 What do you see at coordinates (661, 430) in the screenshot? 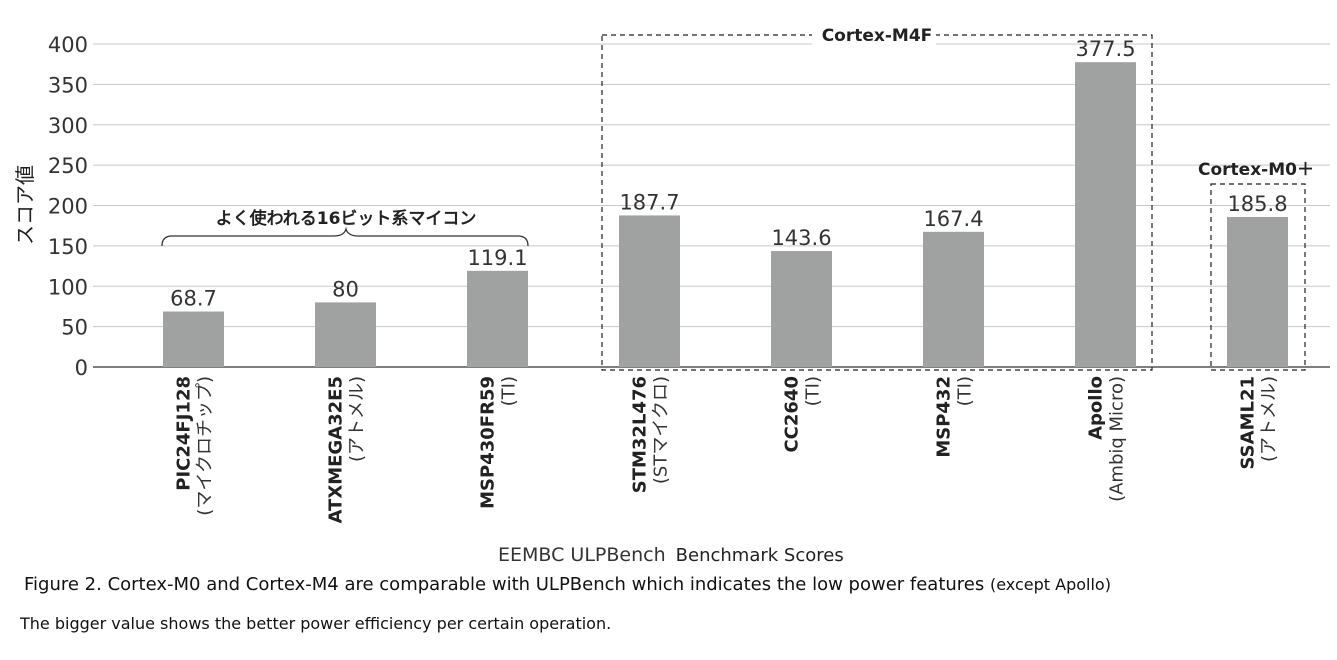
I see `category-maker: (STマイクロ)` at bounding box center [661, 430].